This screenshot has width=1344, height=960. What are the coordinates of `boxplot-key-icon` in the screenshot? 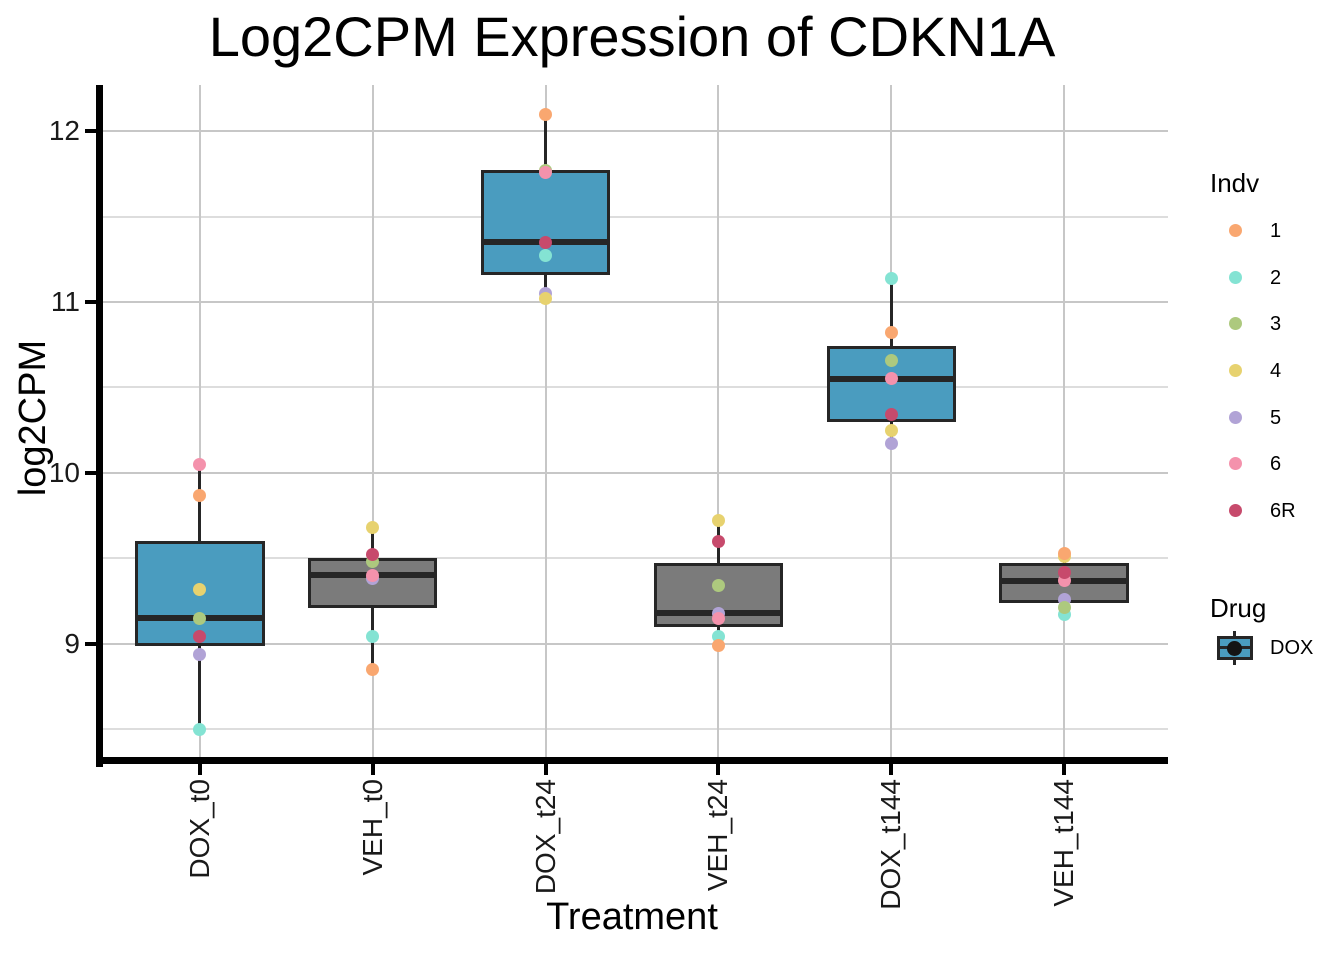 It's located at (1235, 648).